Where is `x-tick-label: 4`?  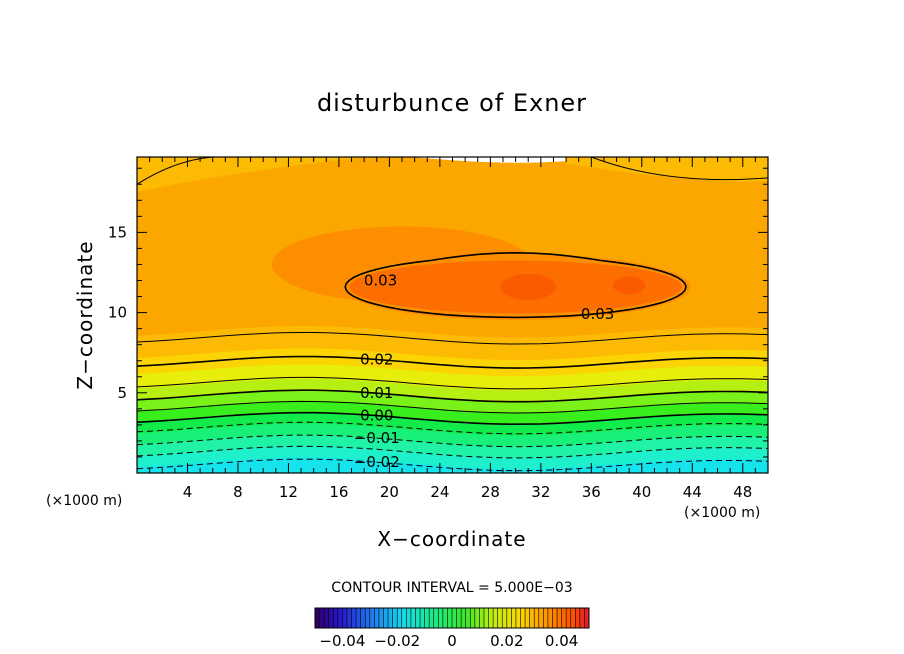
x-tick-label: 4 is located at coordinates (188, 492).